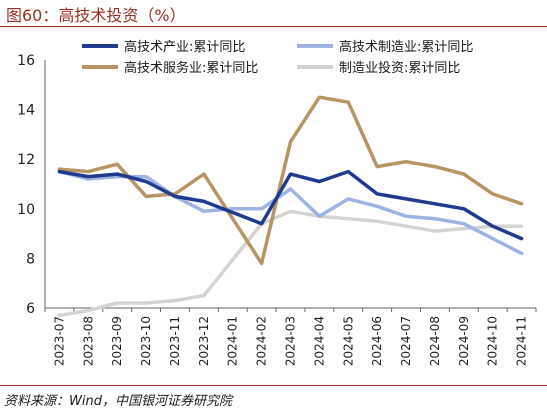 The width and height of the screenshot is (547, 412). I want to click on x-tick-label: 2024-09, so click(464, 341).